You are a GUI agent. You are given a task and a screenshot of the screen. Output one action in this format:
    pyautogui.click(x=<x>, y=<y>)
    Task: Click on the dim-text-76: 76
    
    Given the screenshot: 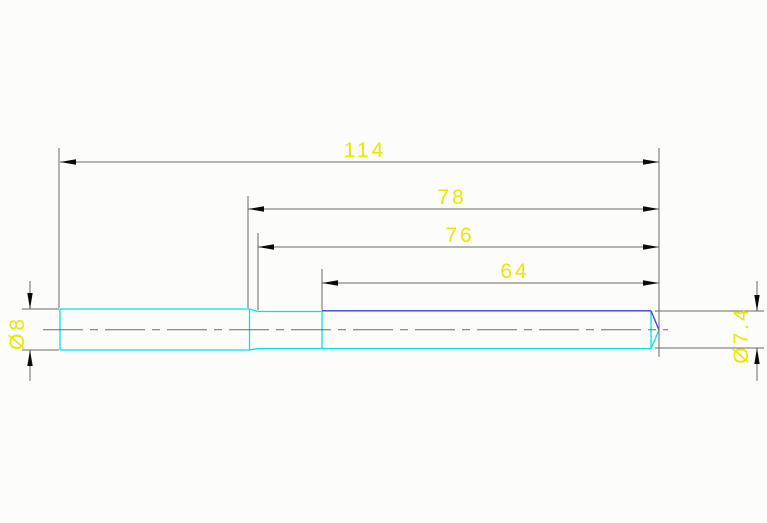 What is the action you would take?
    pyautogui.click(x=459, y=235)
    